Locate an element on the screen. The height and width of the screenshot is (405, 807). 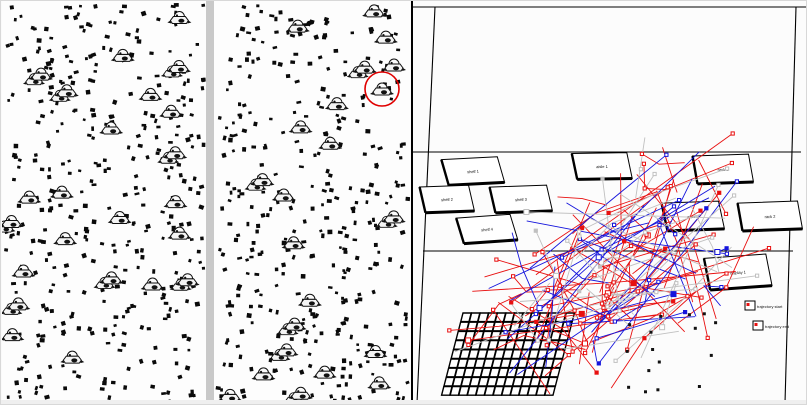
fixture-shelf-8: rack 2 is located at coordinates (770, 216).